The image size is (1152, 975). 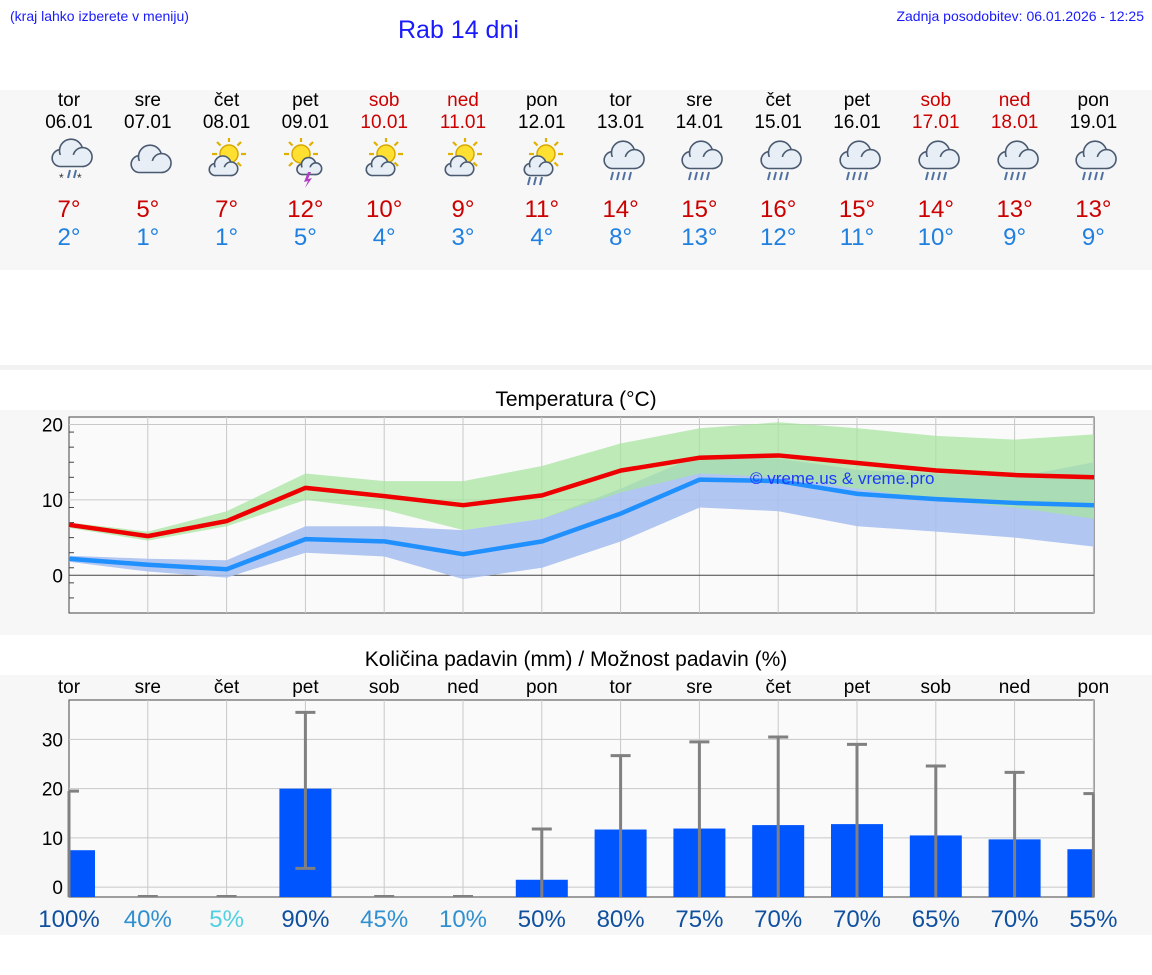 What do you see at coordinates (620, 209) in the screenshot?
I see `max-temp: 14°` at bounding box center [620, 209].